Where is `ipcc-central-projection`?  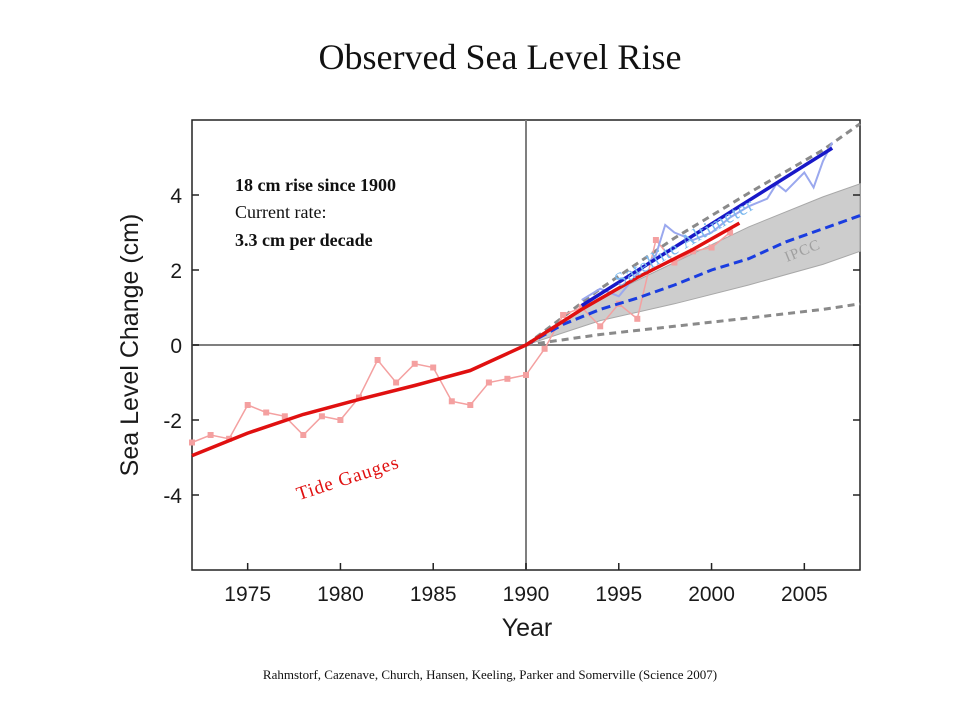
ipcc-central-projection is located at coordinates (693, 280).